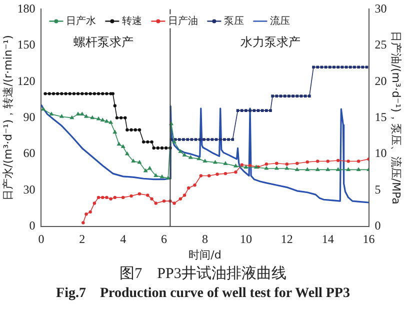 The height and width of the screenshot is (322, 406). What do you see at coordinates (26, 45) in the screenshot?
I see `y-tick-label: 150` at bounding box center [26, 45].